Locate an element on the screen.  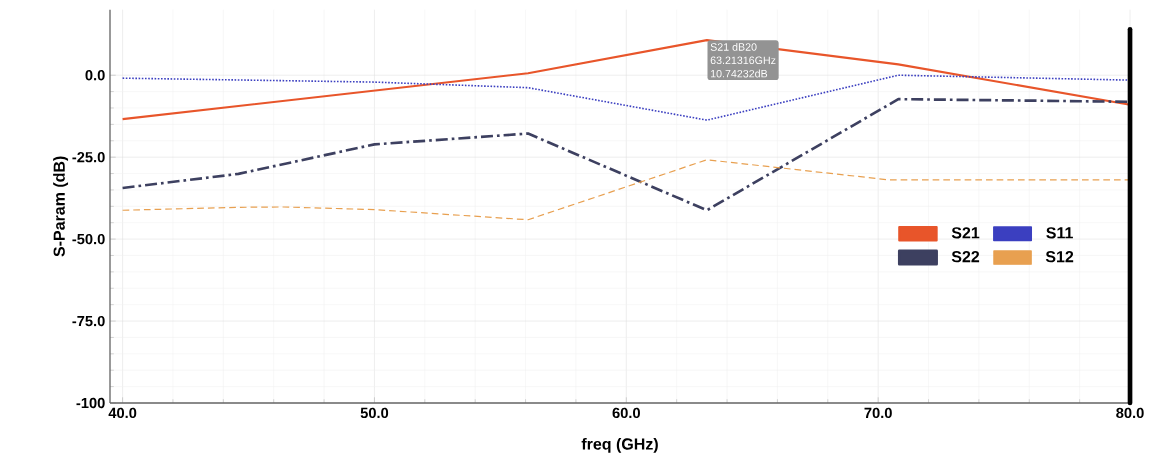
y-tick-label: -100 is located at coordinates (90, 403).